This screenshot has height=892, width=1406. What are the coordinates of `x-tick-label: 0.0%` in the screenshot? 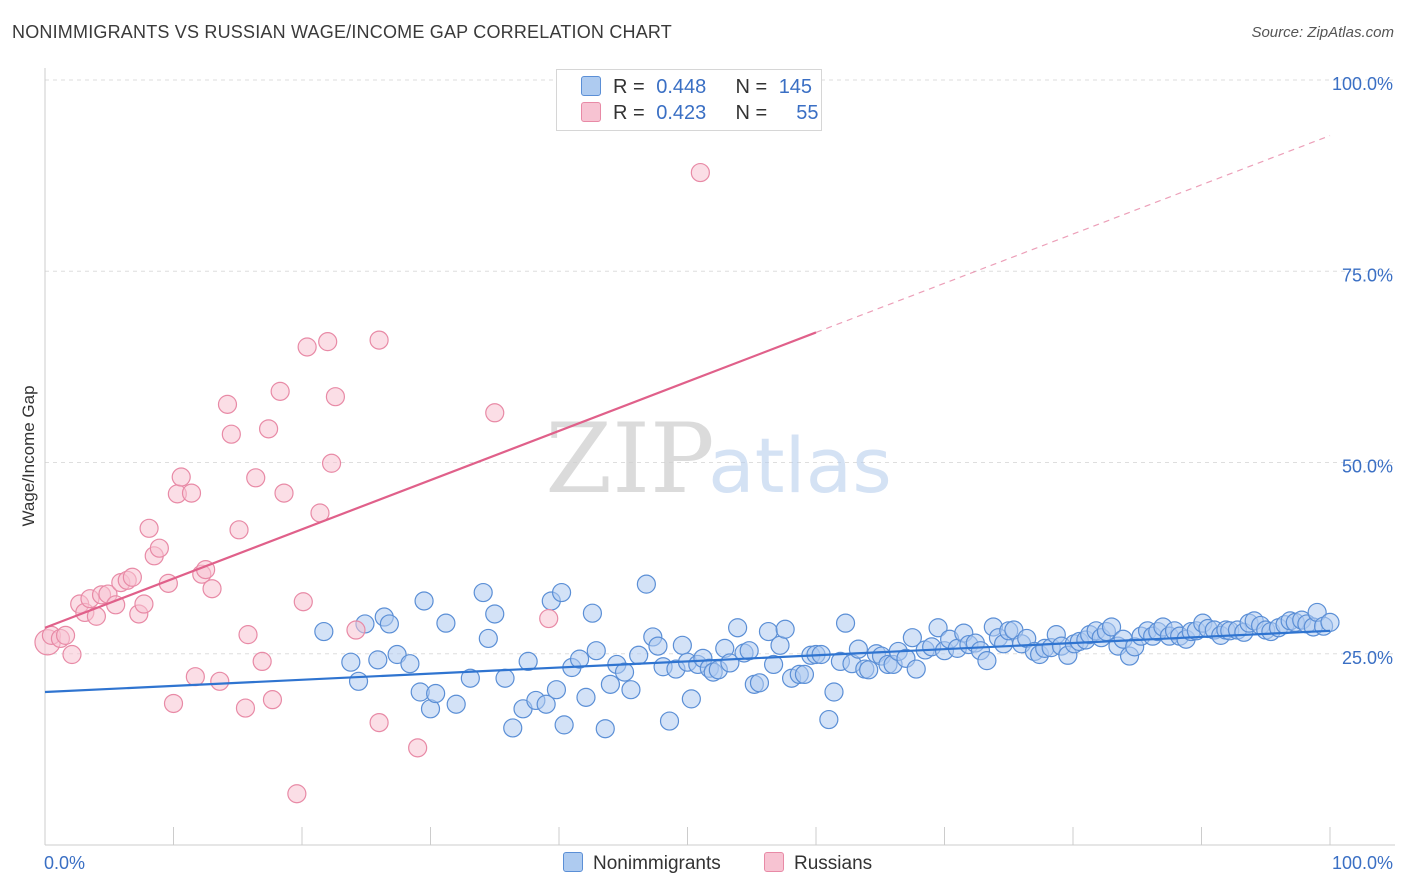 It's located at (64, 863).